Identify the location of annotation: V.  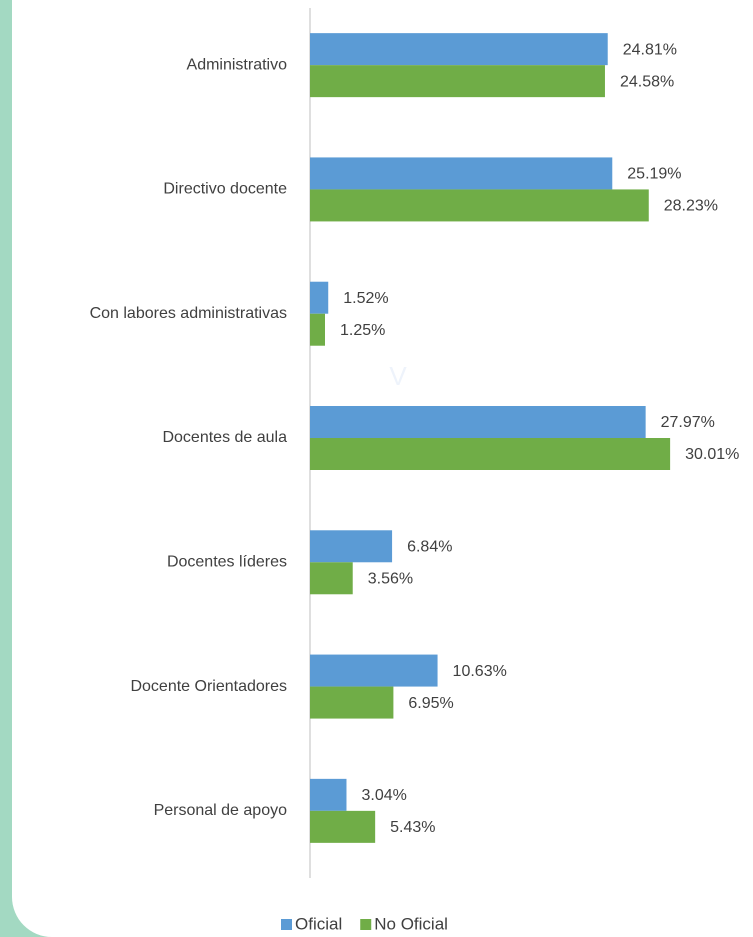
(398, 376).